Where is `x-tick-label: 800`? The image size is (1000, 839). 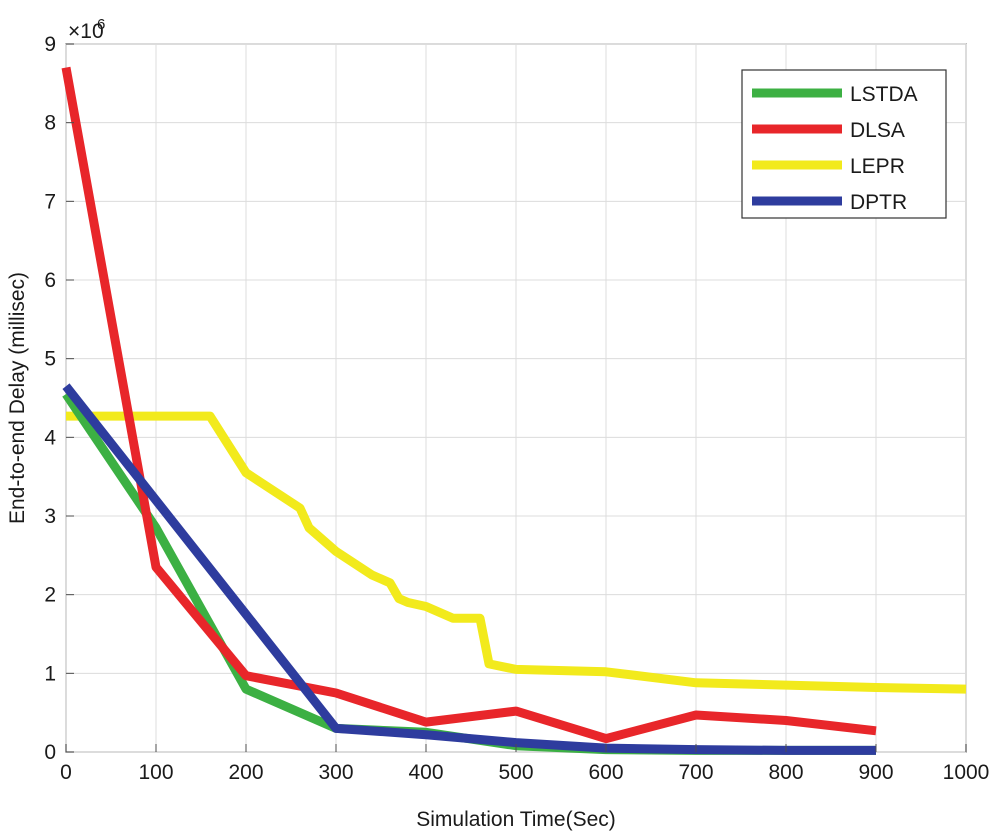
x-tick-label: 800 is located at coordinates (785, 772).